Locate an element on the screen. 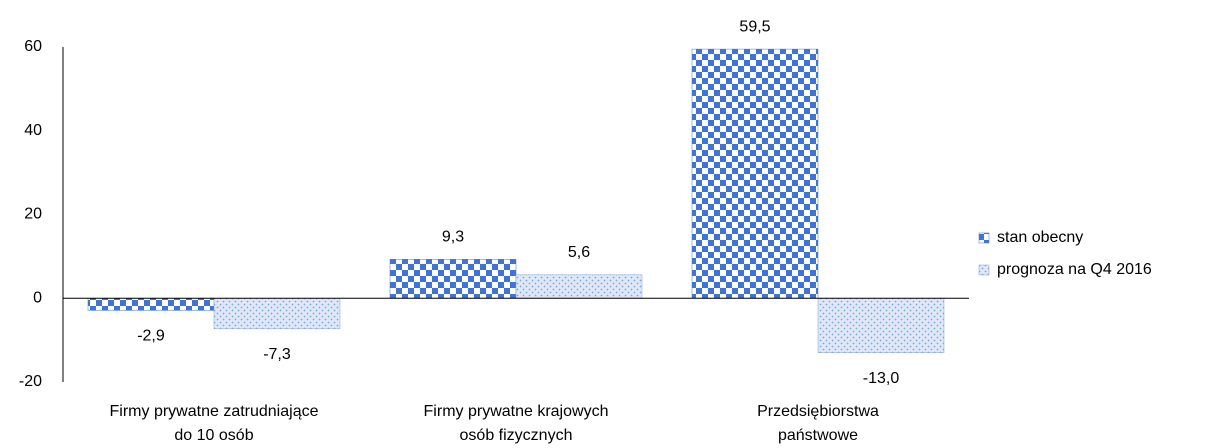 The width and height of the screenshot is (1208, 448). x-tick-label: państwowe is located at coordinates (818, 435).